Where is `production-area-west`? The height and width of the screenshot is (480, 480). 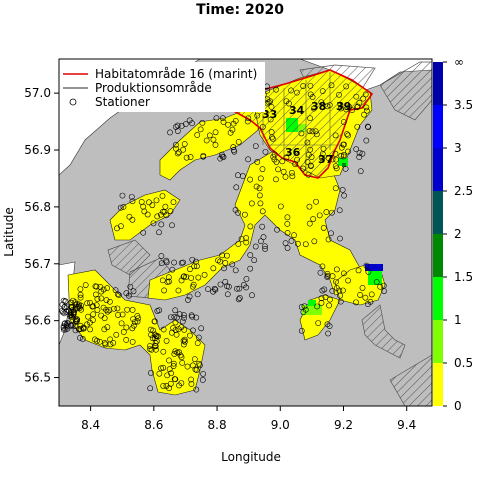
production-area-west is located at coordinates (129, 257).